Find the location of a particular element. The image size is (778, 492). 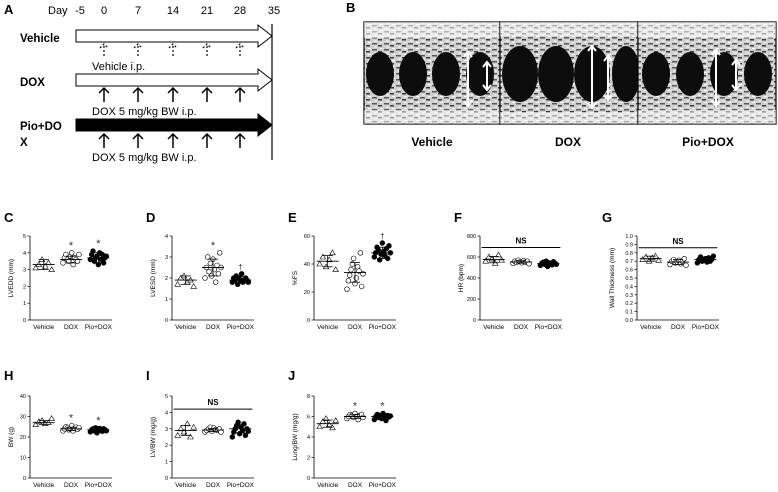

panel-i-ytick-label: 3 is located at coordinates (166, 430).